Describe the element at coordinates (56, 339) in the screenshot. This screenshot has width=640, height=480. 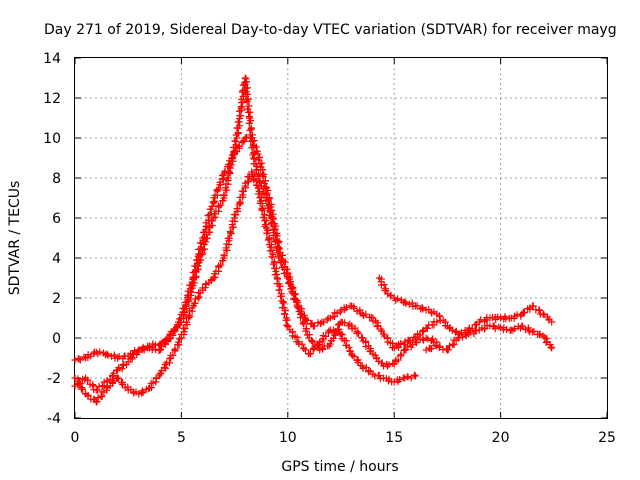
I see `y-tick-label: 0` at that location.